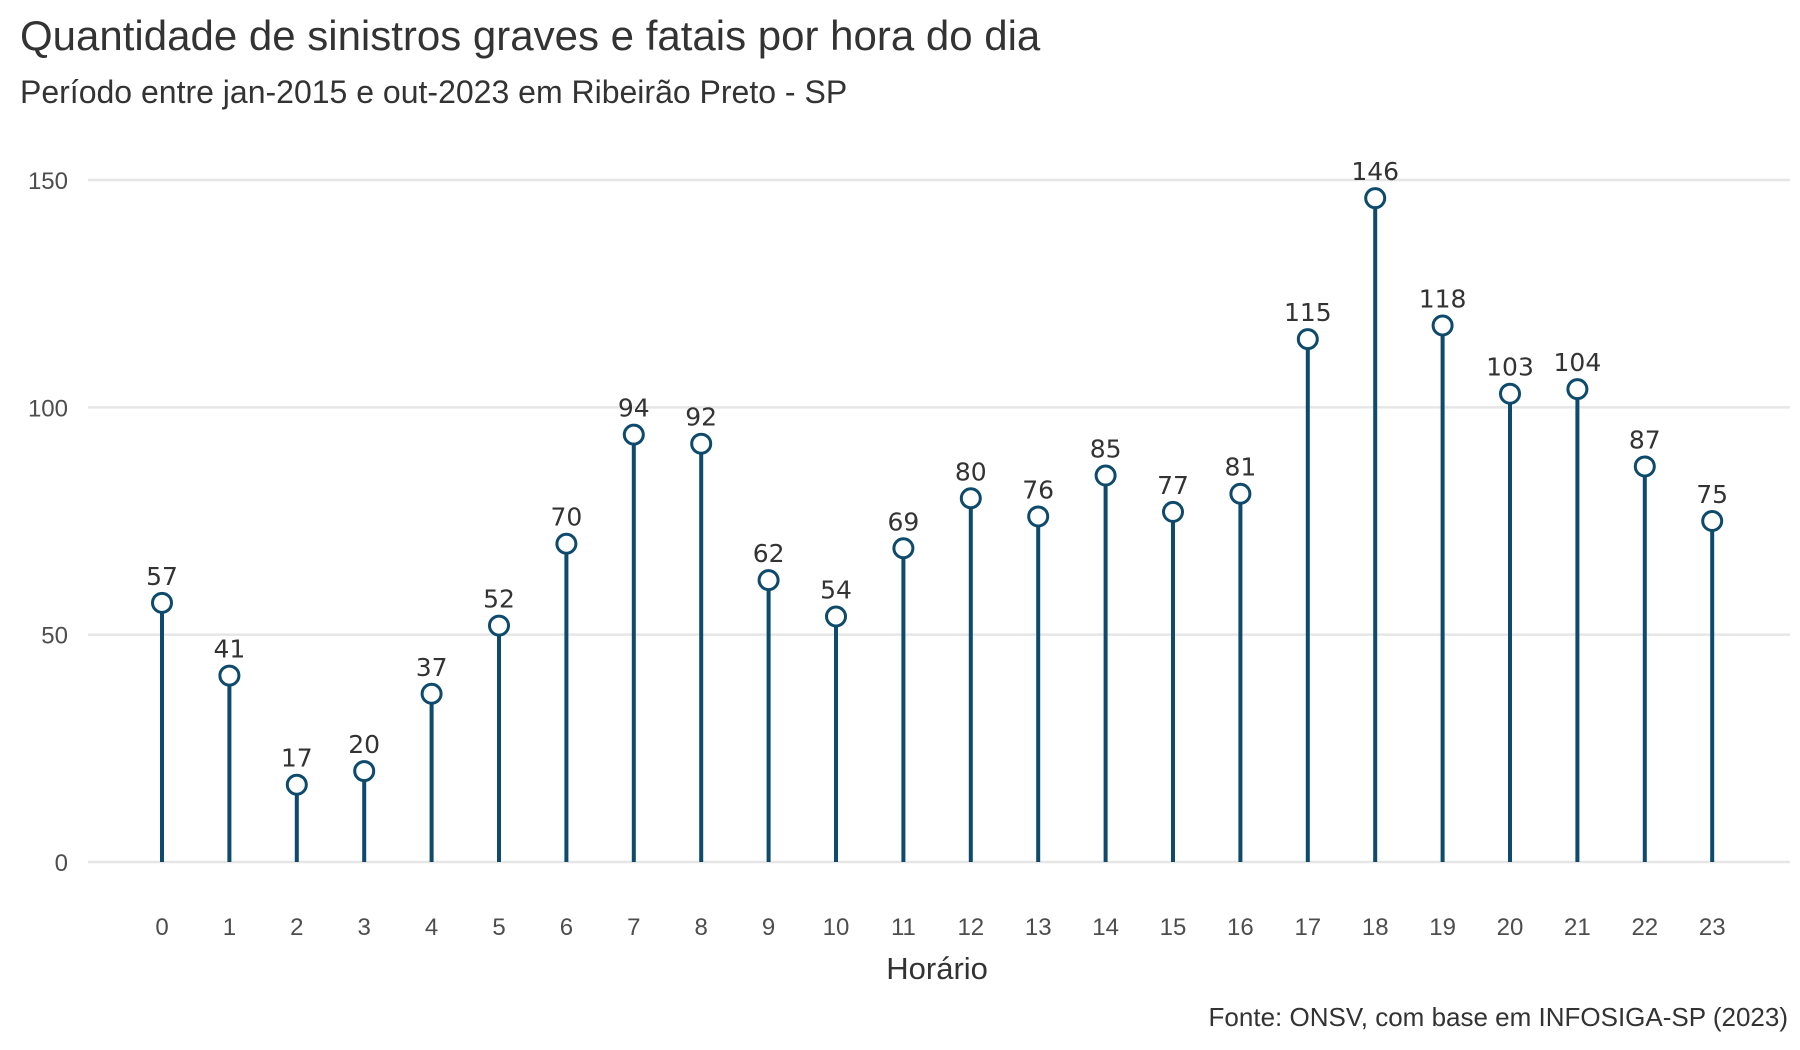 The height and width of the screenshot is (1050, 1800). What do you see at coordinates (48, 181) in the screenshot?
I see `y-tick-label: 150` at bounding box center [48, 181].